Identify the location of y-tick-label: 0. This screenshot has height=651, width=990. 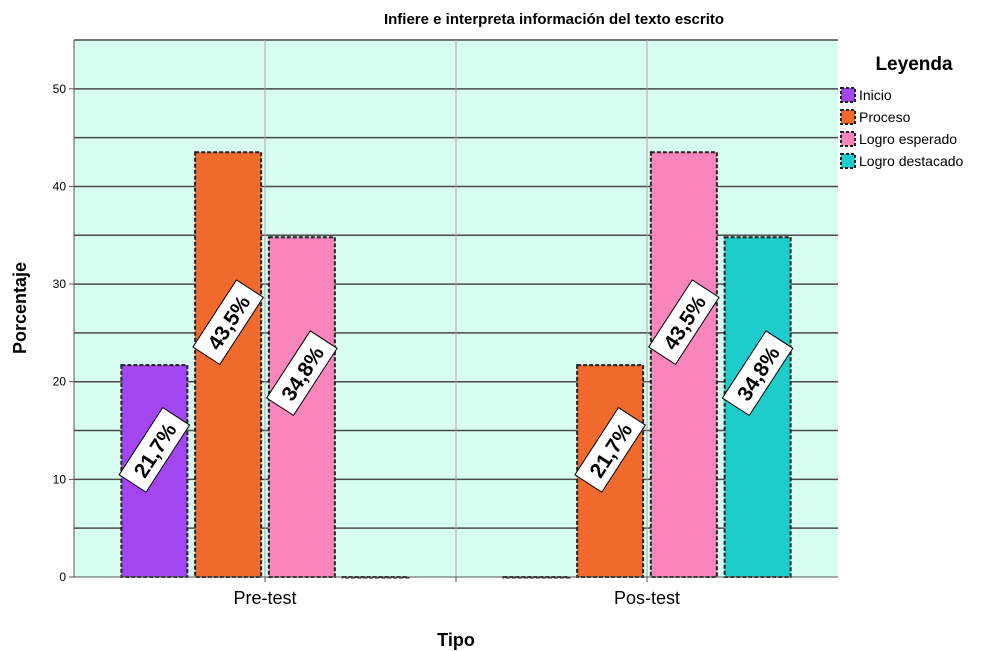
(62, 577).